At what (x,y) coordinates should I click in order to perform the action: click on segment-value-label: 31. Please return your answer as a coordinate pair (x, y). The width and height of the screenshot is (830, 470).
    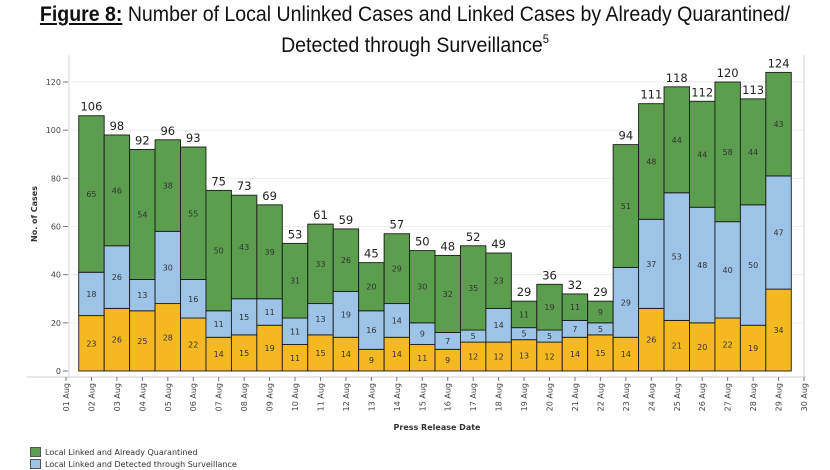
    Looking at the image, I should click on (295, 281).